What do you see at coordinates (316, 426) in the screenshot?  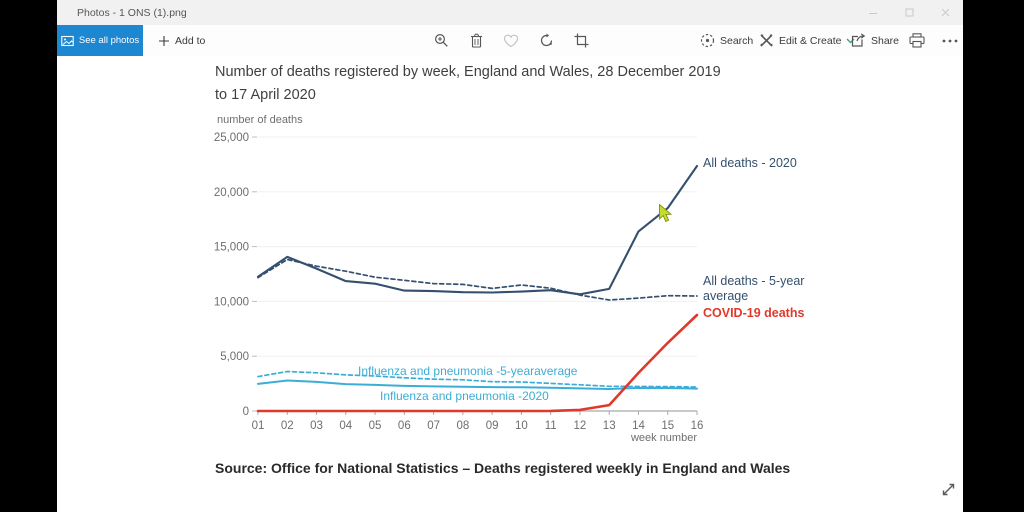 I see `x-tick-label: 03` at bounding box center [316, 426].